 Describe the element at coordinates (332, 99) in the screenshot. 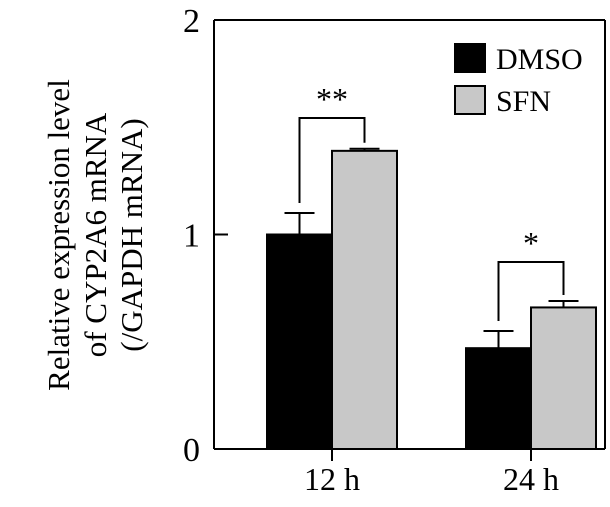

I see `significance-marker-0: **` at that location.